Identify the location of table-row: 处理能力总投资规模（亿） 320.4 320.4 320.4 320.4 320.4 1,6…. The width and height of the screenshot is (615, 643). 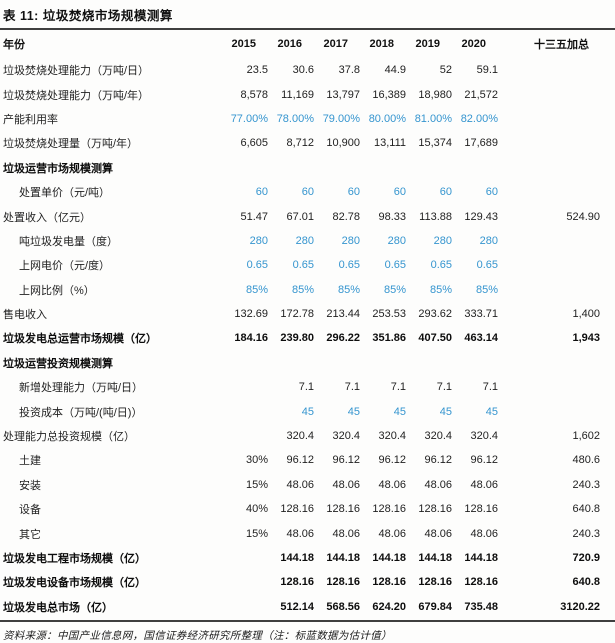
(307, 436).